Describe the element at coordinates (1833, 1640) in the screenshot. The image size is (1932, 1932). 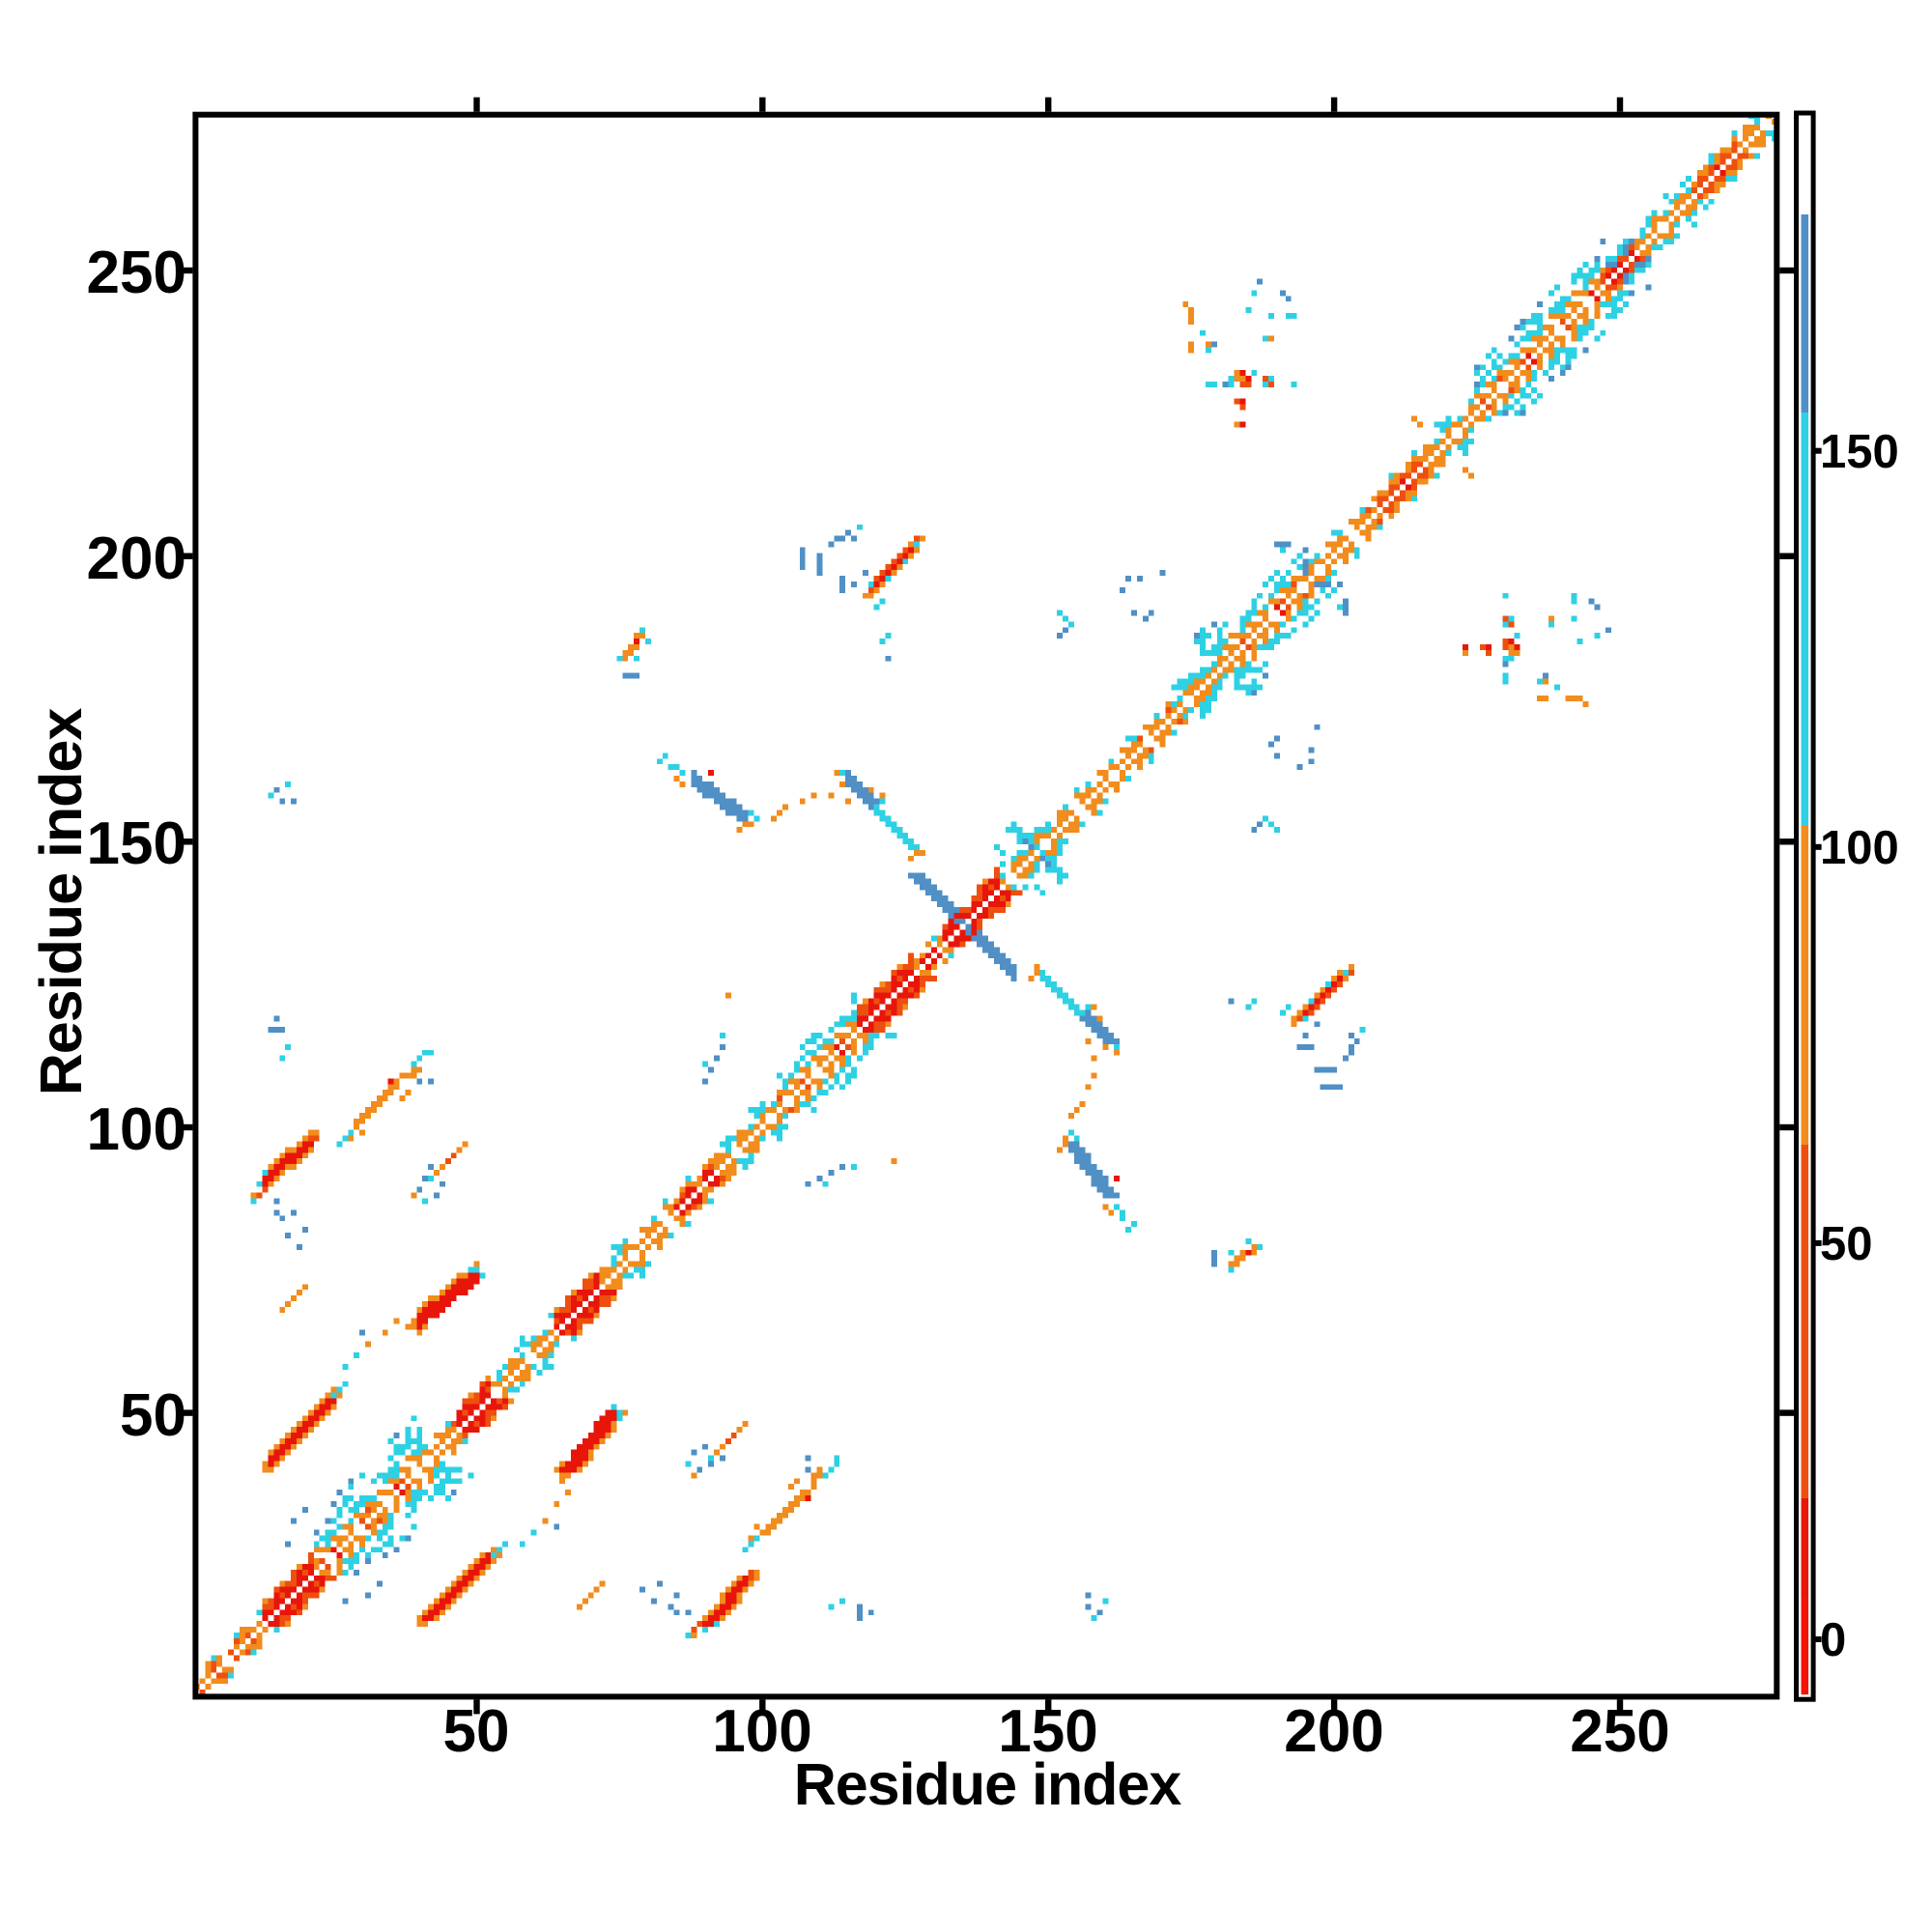
I see `svg-text: 0` at that location.